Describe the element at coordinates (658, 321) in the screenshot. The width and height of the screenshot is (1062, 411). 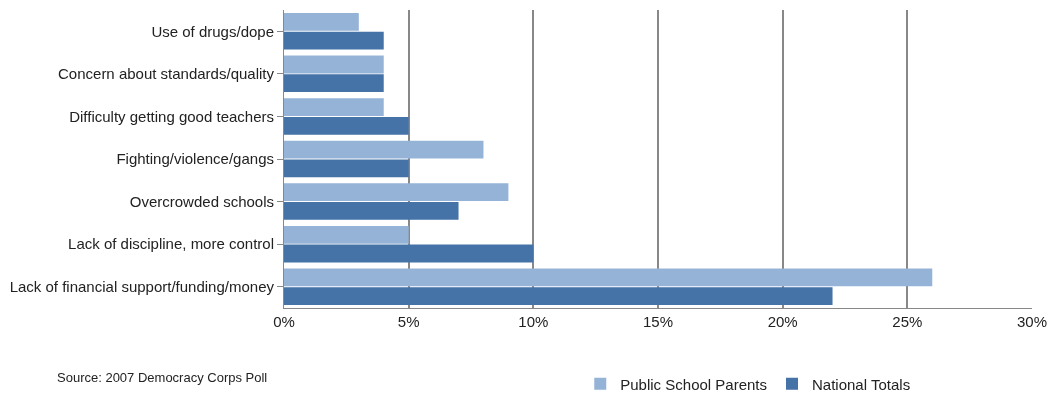
I see `x-tick-label: 15%` at that location.